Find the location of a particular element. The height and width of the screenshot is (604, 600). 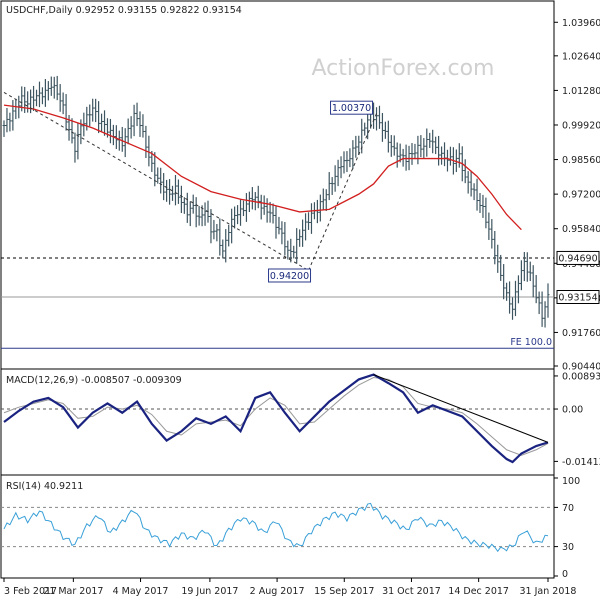

x-tick-label: 14 Dec 2017 is located at coordinates (478, 591).